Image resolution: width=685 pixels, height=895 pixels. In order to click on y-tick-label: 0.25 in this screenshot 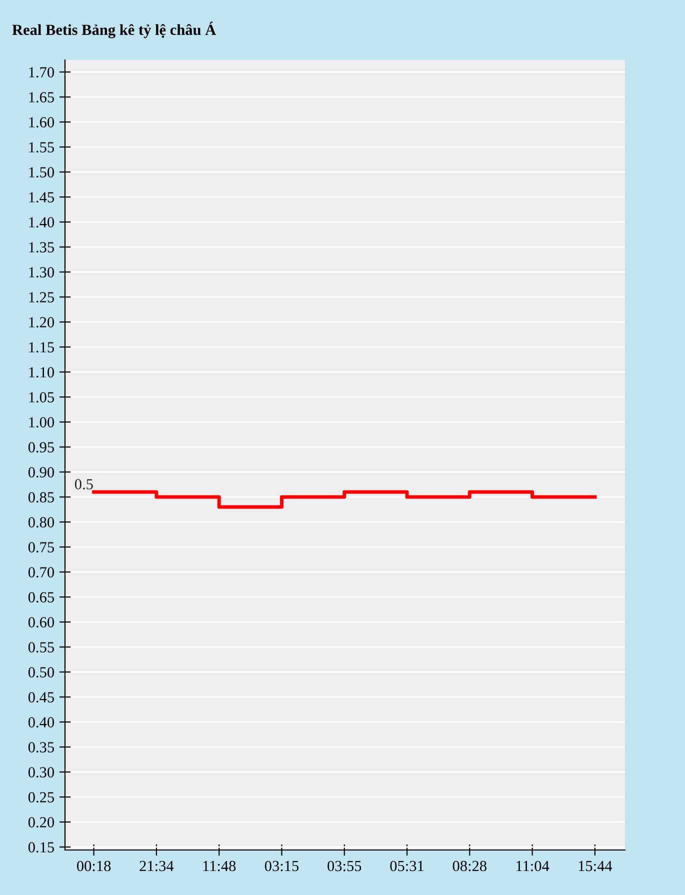, I will do `click(41, 797)`.